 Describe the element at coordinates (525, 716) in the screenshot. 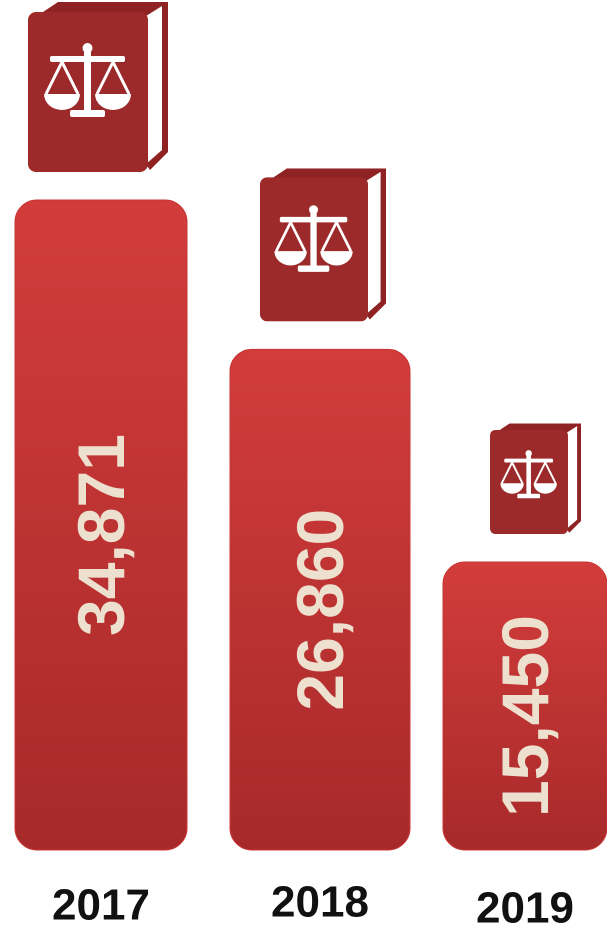

I see `value-label: 15,450` at that location.